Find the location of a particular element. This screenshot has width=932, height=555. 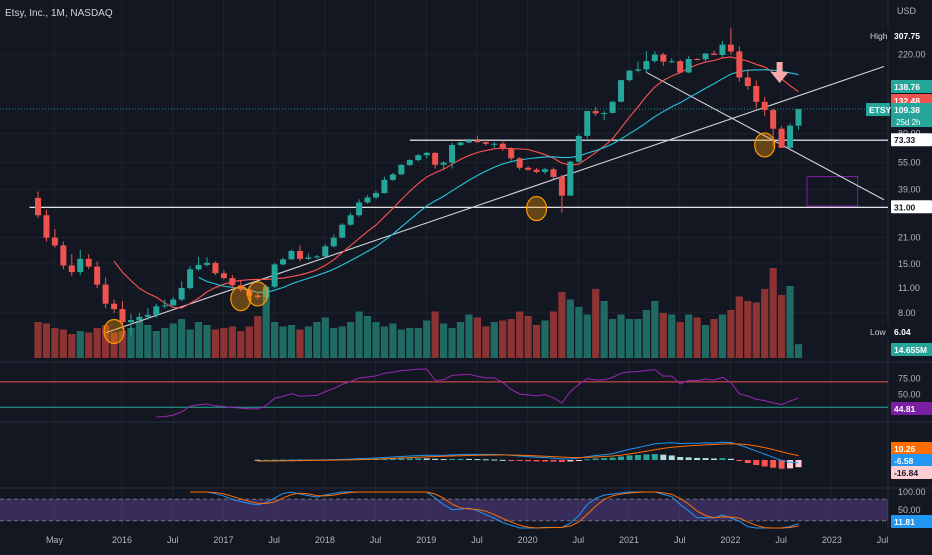

macd-hist-badge-bg is located at coordinates (911, 460).